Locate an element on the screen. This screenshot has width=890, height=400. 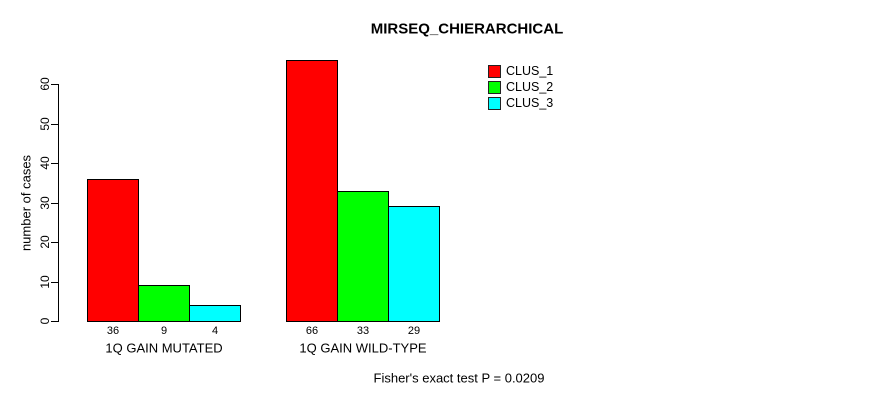
bar-value-label: 36 is located at coordinates (113, 331).